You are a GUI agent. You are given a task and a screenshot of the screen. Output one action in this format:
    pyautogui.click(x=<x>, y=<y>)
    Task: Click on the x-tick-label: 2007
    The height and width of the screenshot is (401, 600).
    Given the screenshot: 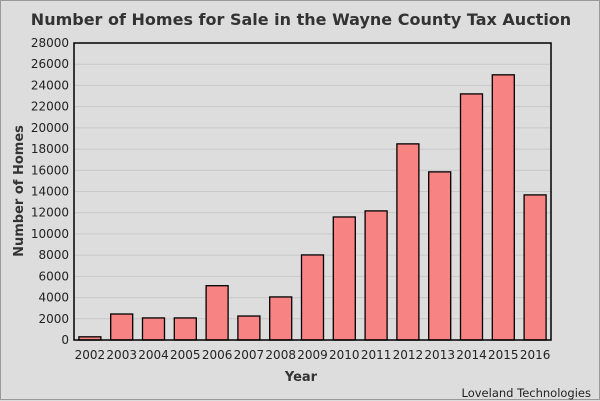 What is the action you would take?
    pyautogui.click(x=249, y=355)
    